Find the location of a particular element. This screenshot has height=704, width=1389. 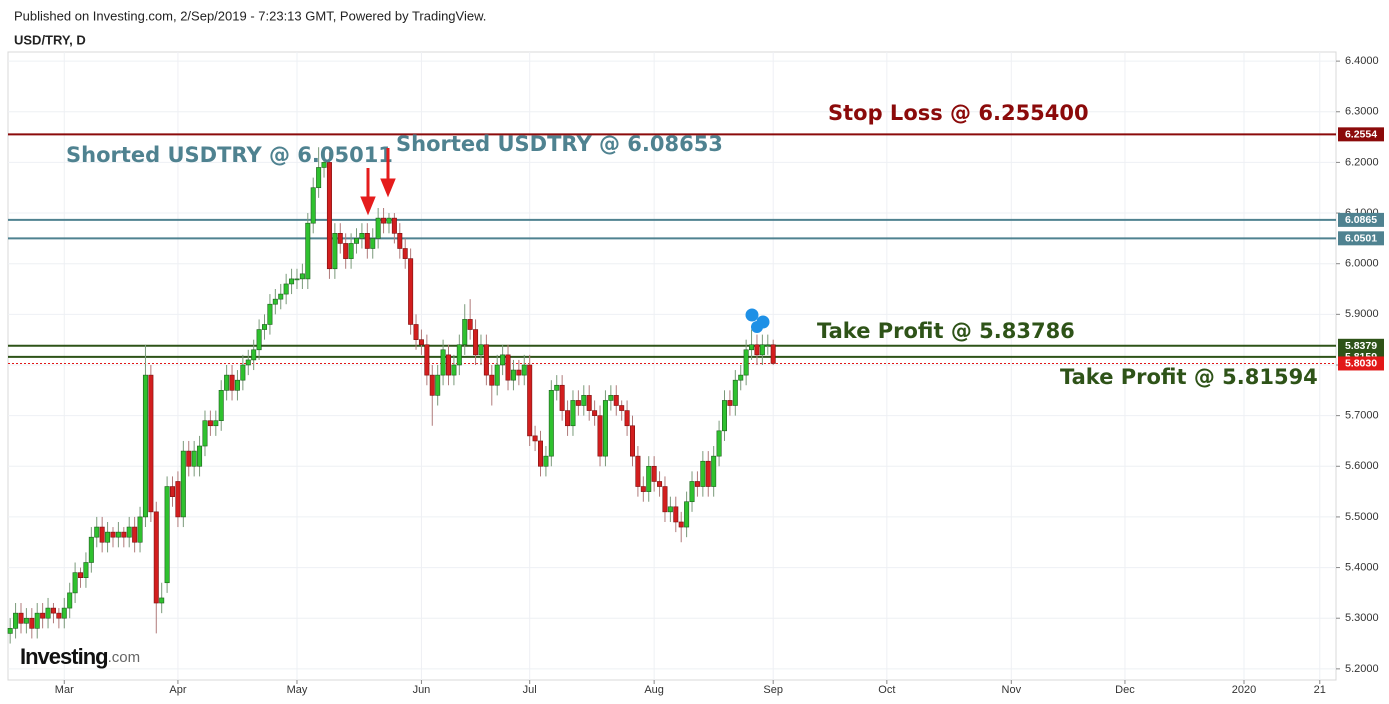

level-badge is located at coordinates (1361, 219).